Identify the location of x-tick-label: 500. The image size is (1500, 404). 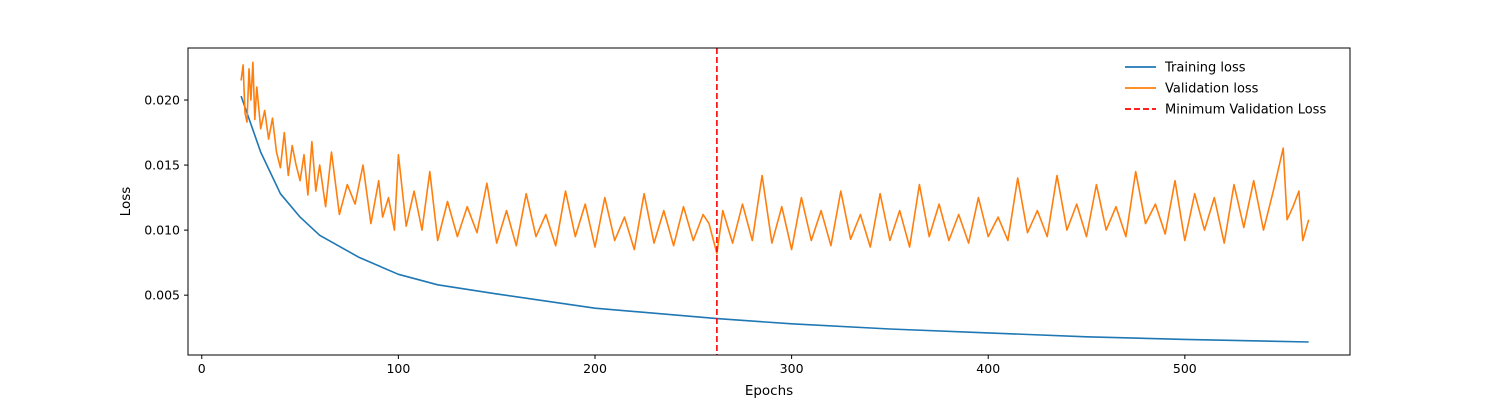
(1185, 368).